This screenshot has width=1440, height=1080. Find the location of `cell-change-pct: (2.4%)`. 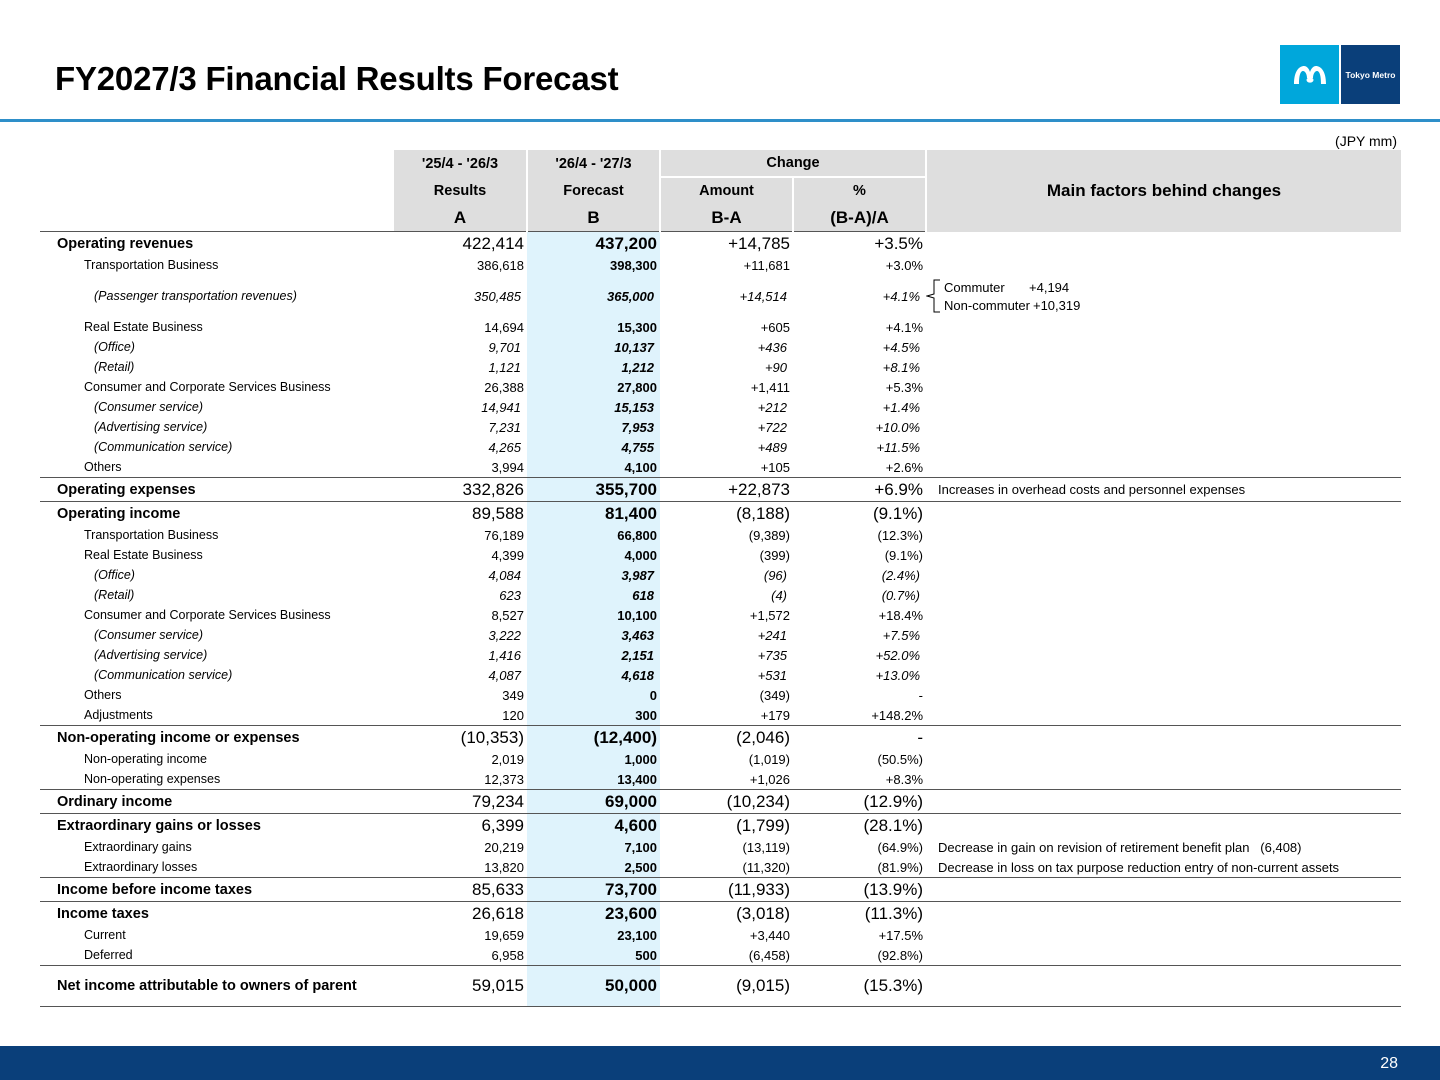

cell-change-pct: (2.4%) is located at coordinates (860, 575).